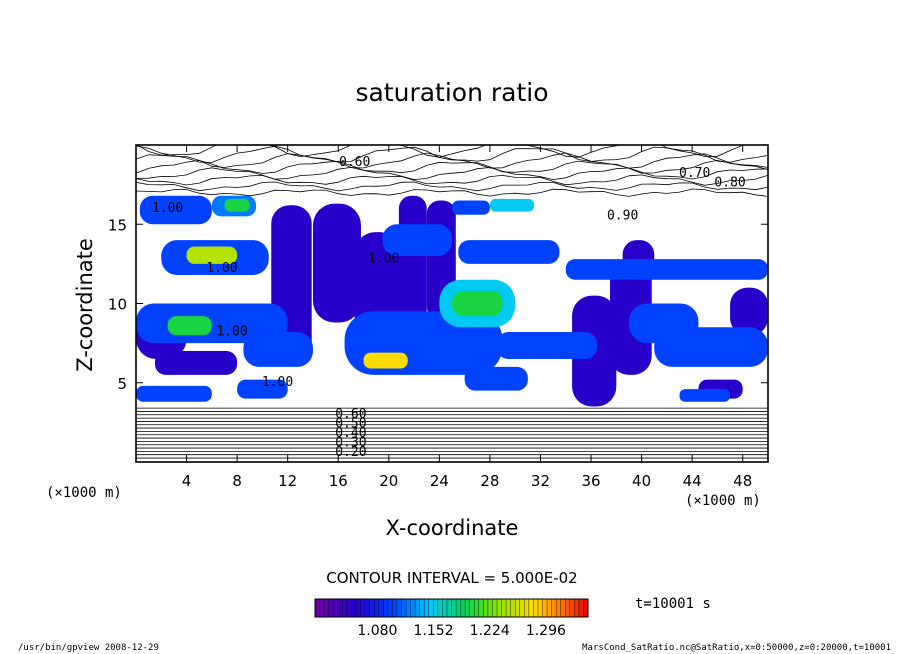 The image size is (904, 654). Describe the element at coordinates (350, 423) in the screenshot. I see `contour-label: 0.50` at that location.